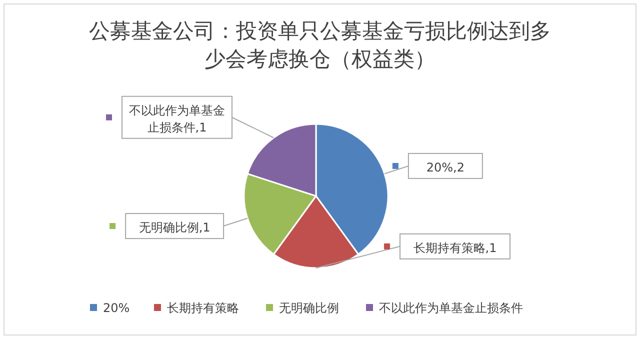  I want to click on legend-label: 长期持有策略, so click(203, 308).